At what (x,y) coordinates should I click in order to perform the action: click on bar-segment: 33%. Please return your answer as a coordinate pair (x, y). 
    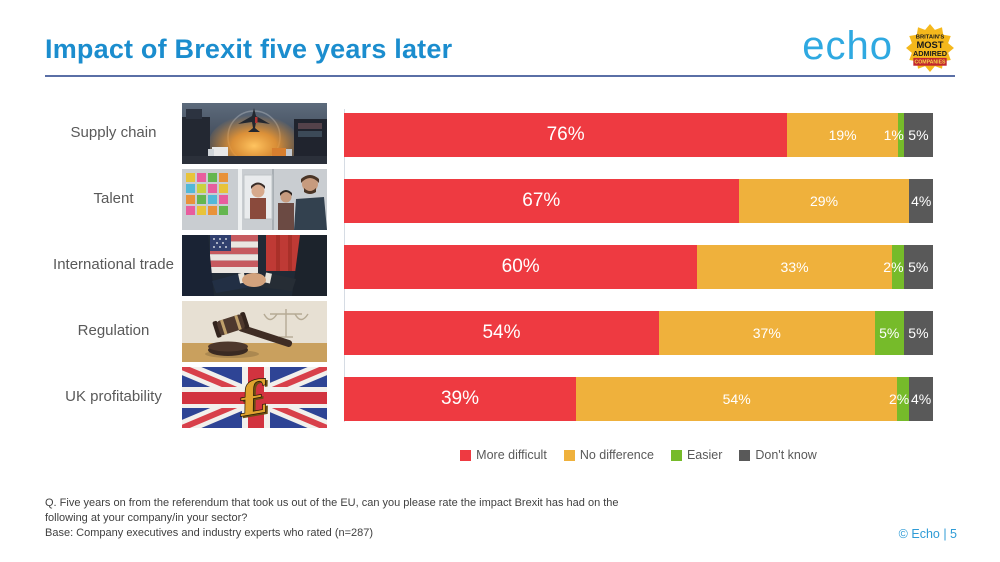
    Looking at the image, I should click on (794, 267).